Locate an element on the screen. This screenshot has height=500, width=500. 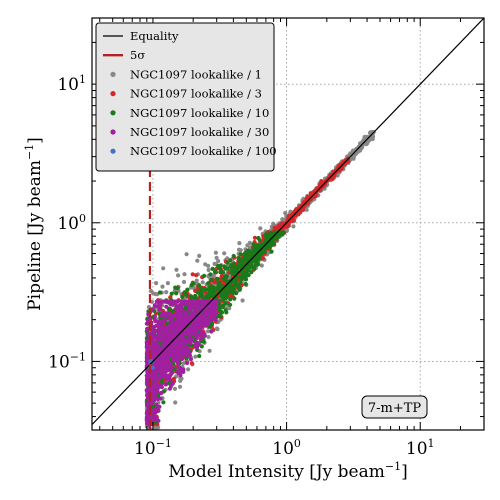
configuration-annotation: 7-m+TP is located at coordinates (394, 407).